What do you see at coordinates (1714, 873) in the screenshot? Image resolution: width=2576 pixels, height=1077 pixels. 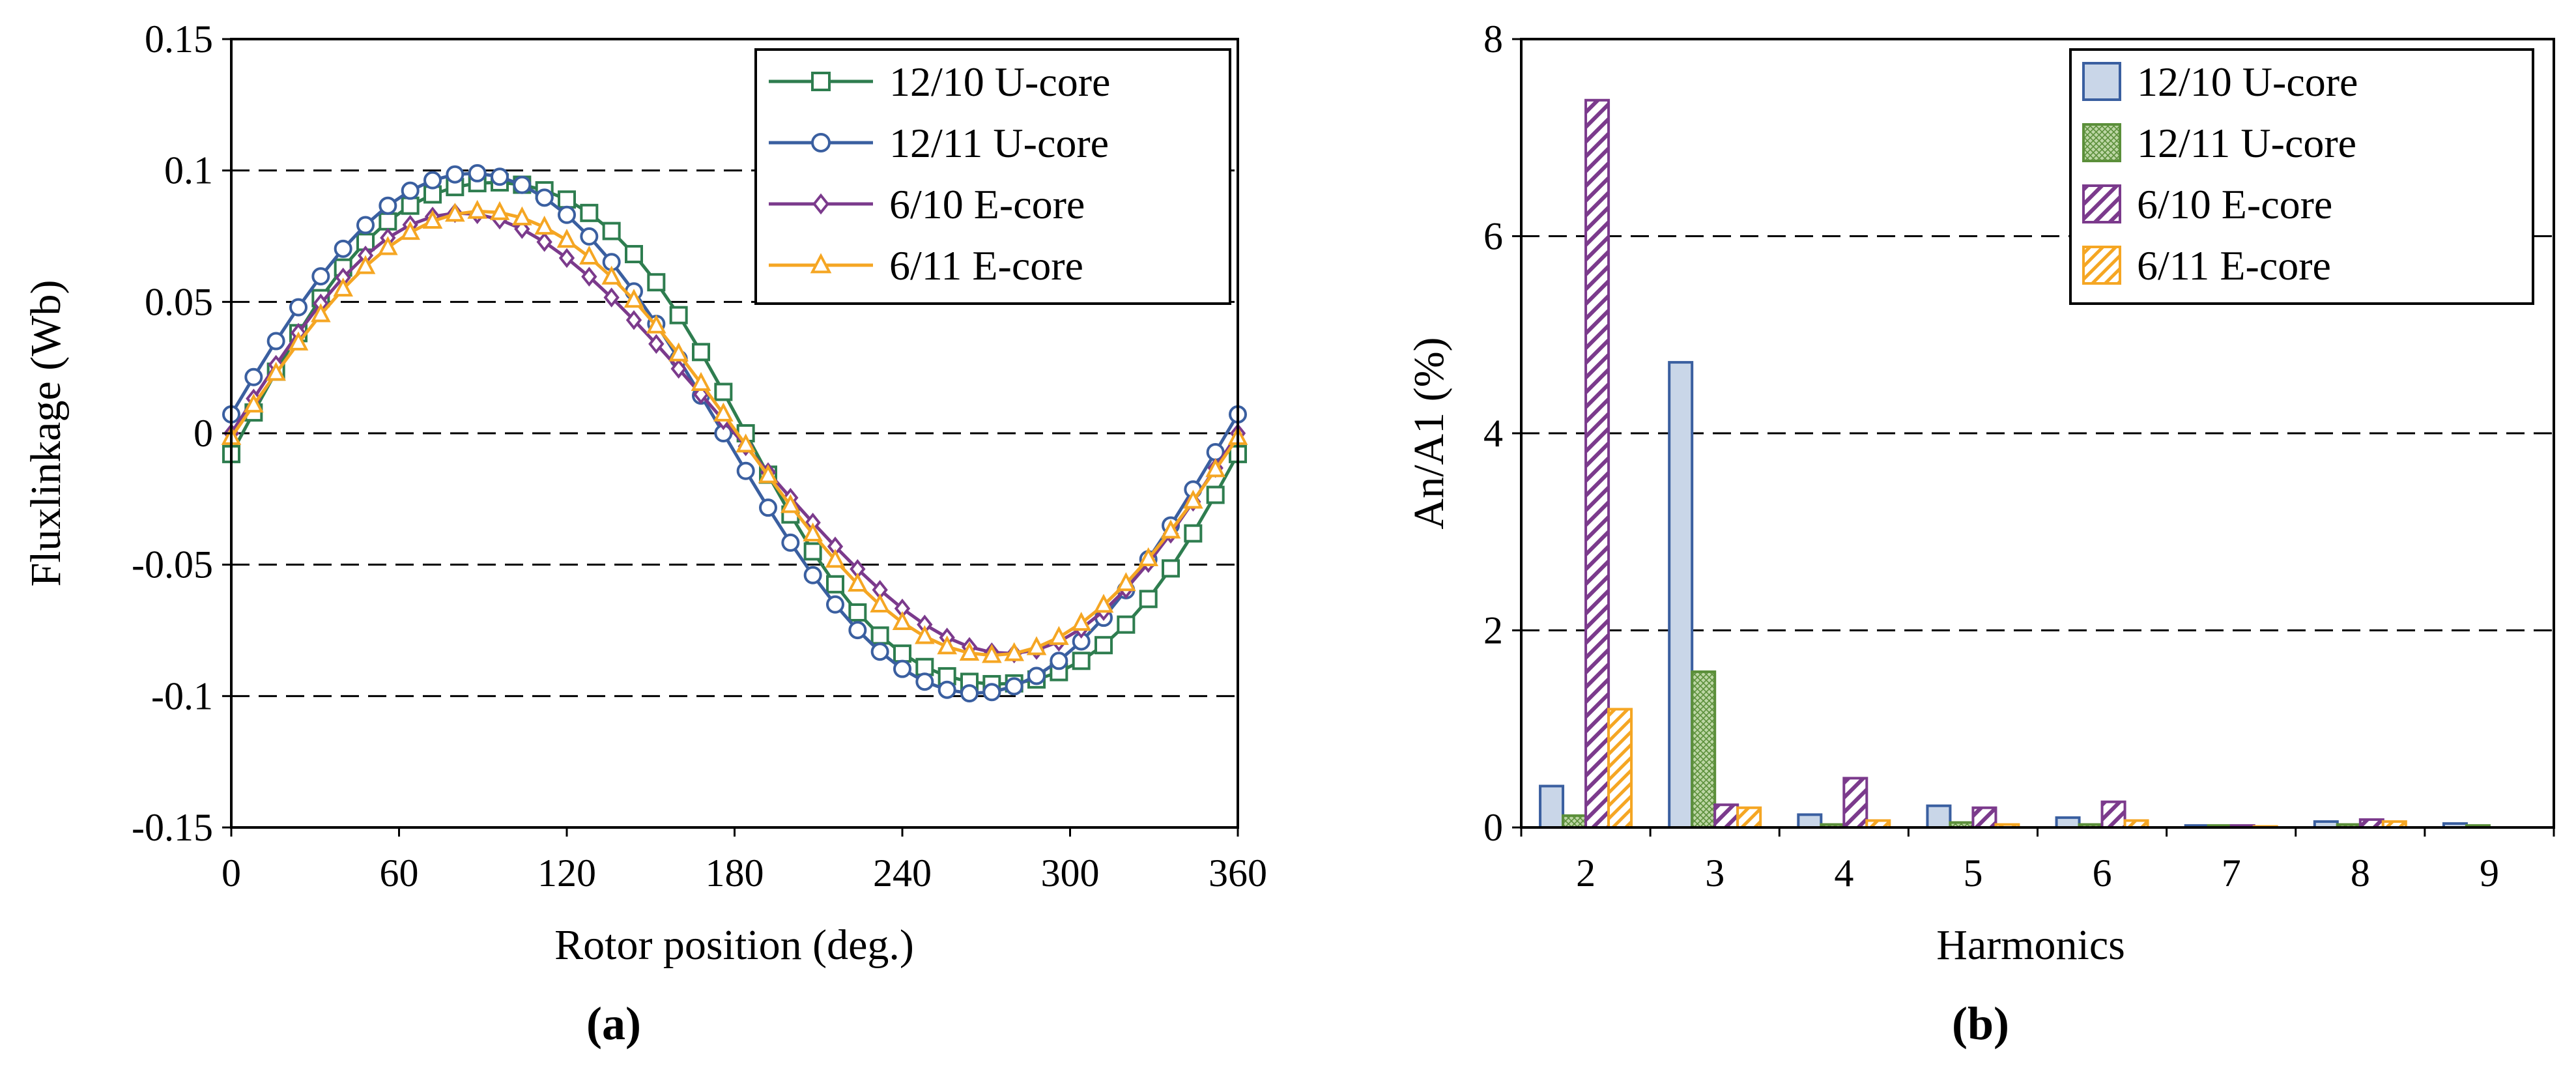 I see `x-tick-label: 3` at bounding box center [1714, 873].